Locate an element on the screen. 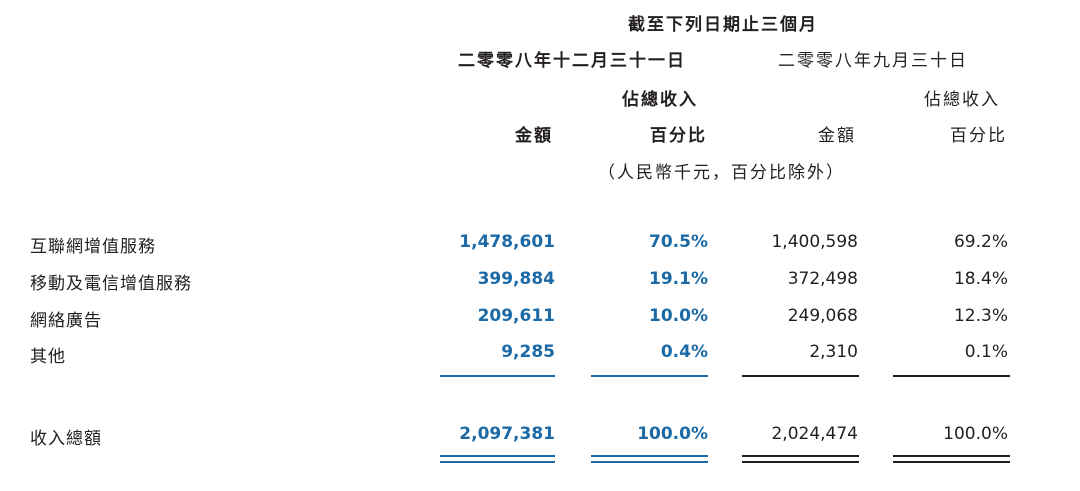  amount-current: 209,611 is located at coordinates (516, 316).